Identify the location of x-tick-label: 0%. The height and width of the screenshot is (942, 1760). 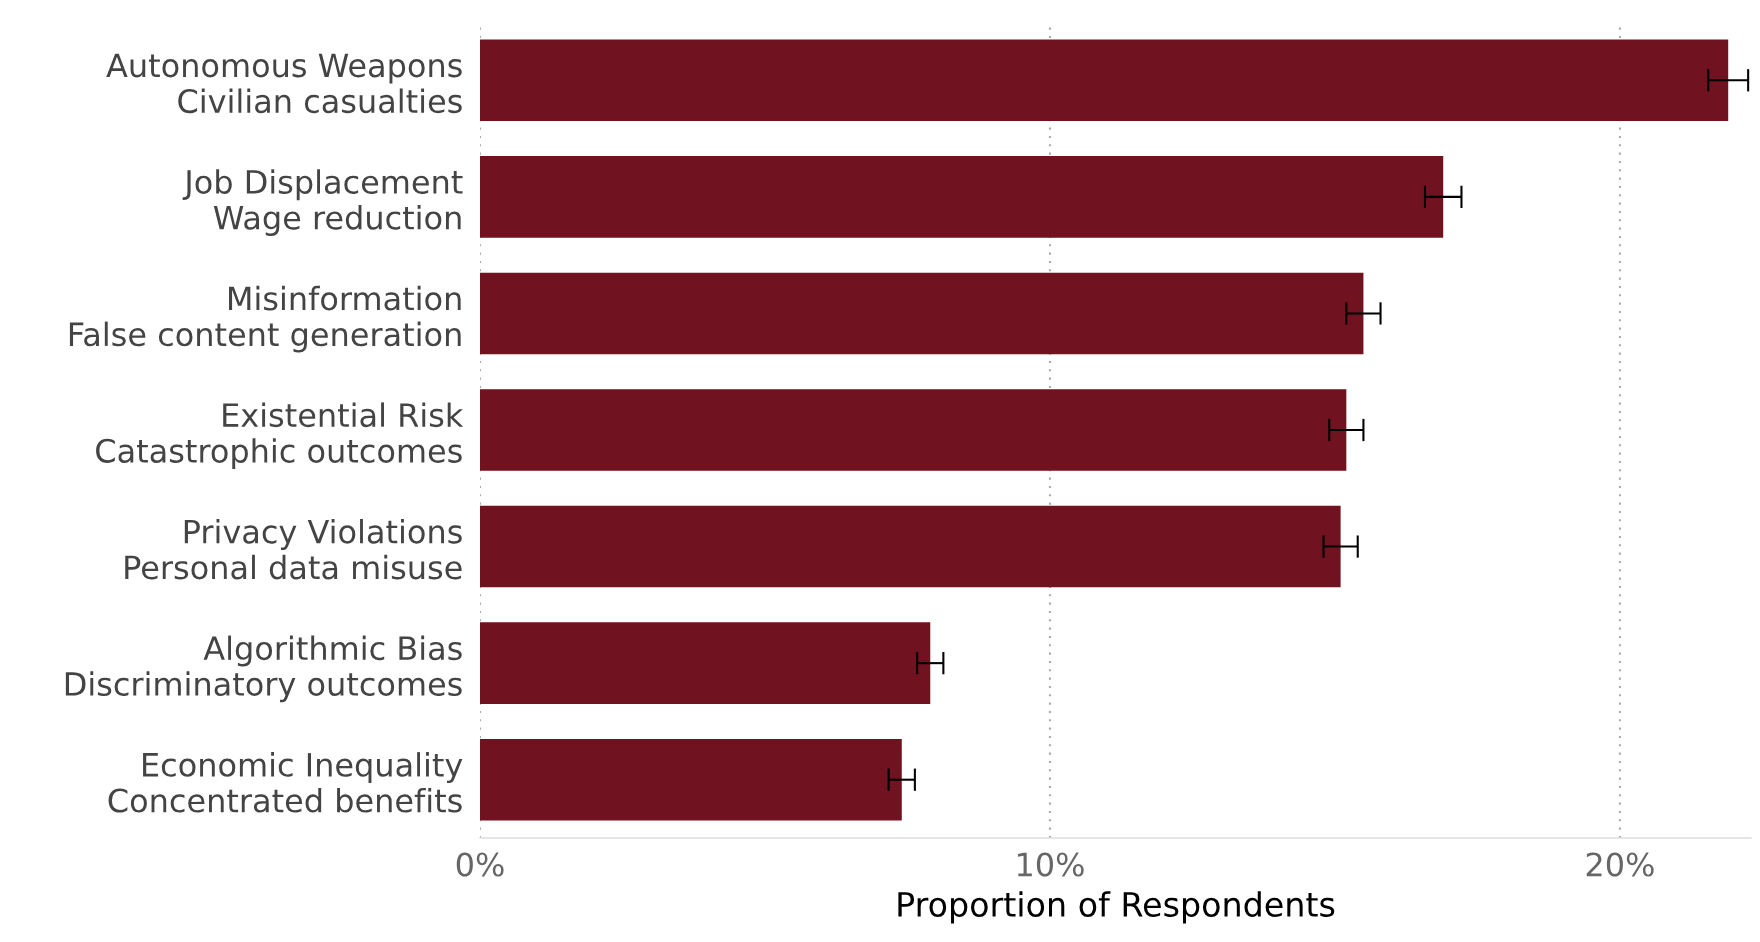
(480, 864).